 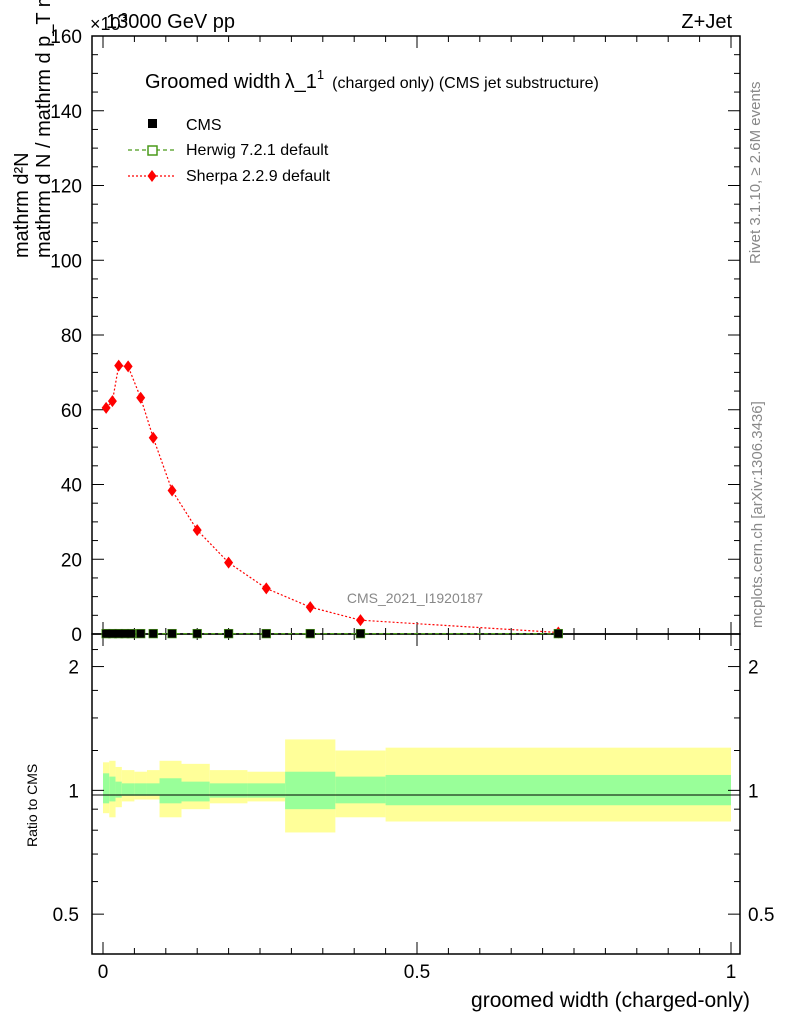 I want to click on ratio-y-tick-label: 1, so click(x=73, y=791).